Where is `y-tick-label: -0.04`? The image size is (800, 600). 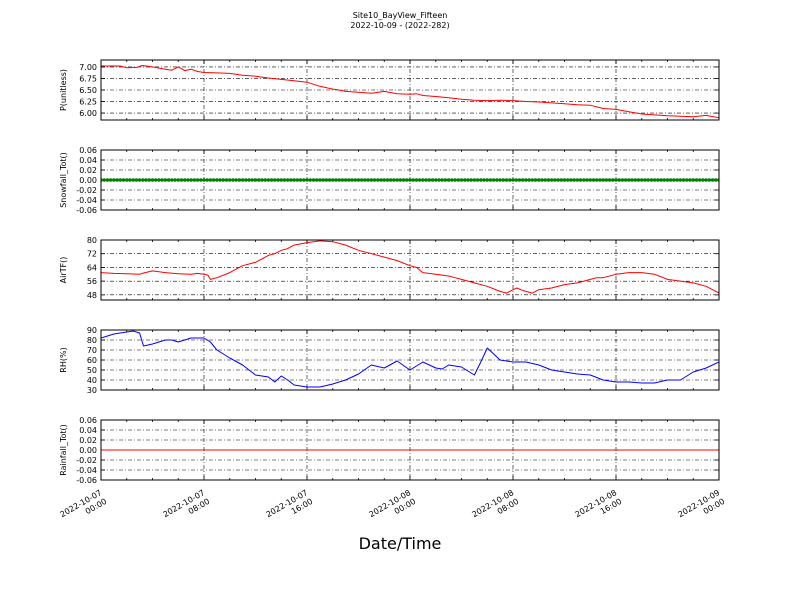 y-tick-label: -0.04 is located at coordinates (86, 200).